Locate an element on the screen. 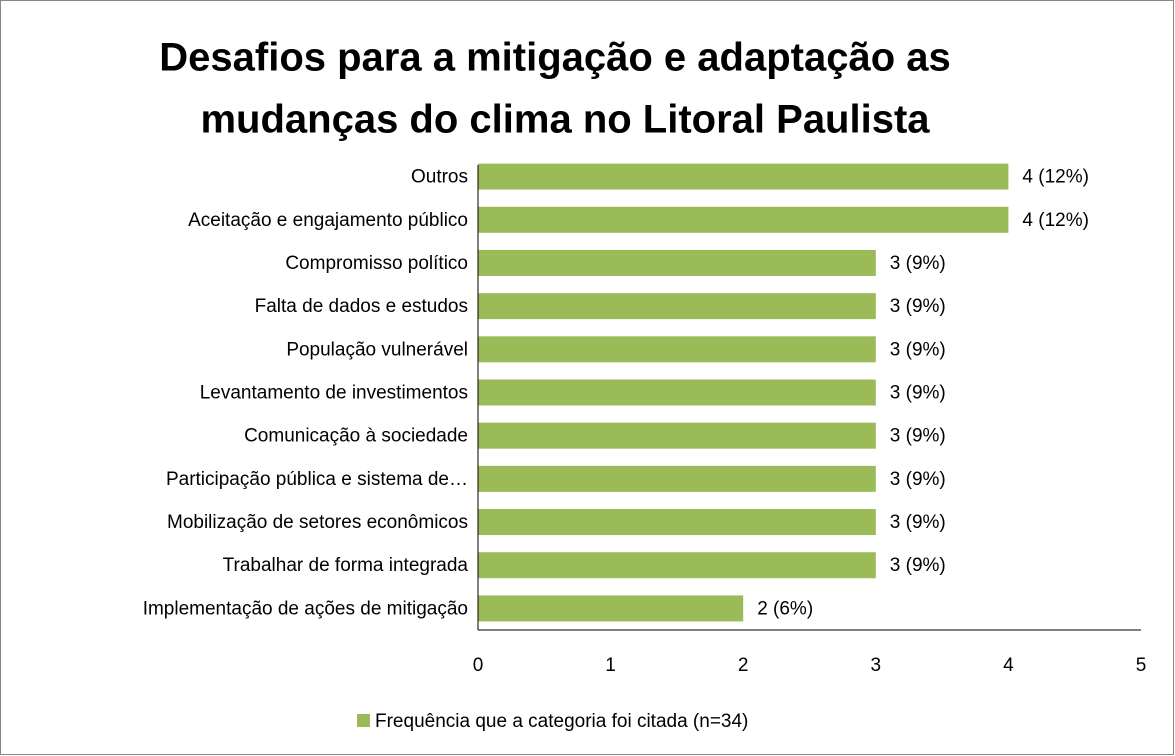 Image resolution: width=1175 pixels, height=756 pixels. x-tick-label: 5 is located at coordinates (1141, 665).